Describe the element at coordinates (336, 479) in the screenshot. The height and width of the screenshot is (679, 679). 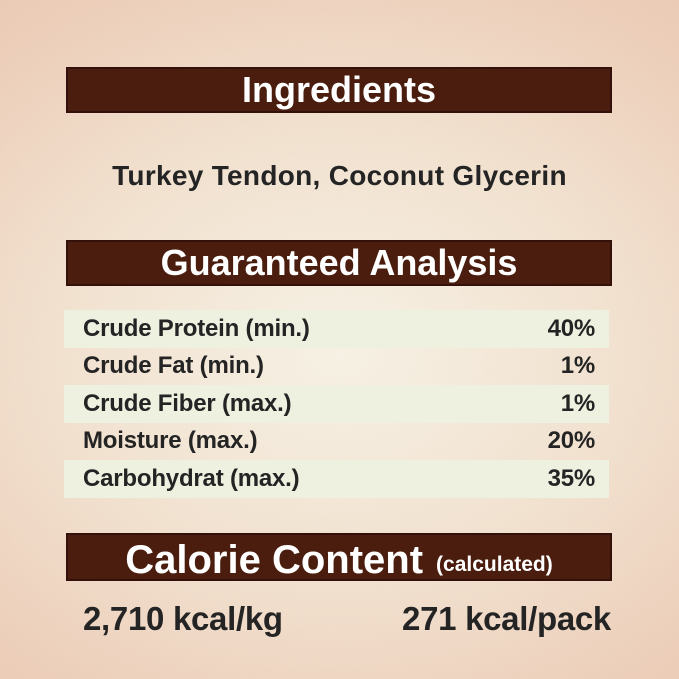
I see `table-row: Carbohydrat (max.) 35%` at that location.